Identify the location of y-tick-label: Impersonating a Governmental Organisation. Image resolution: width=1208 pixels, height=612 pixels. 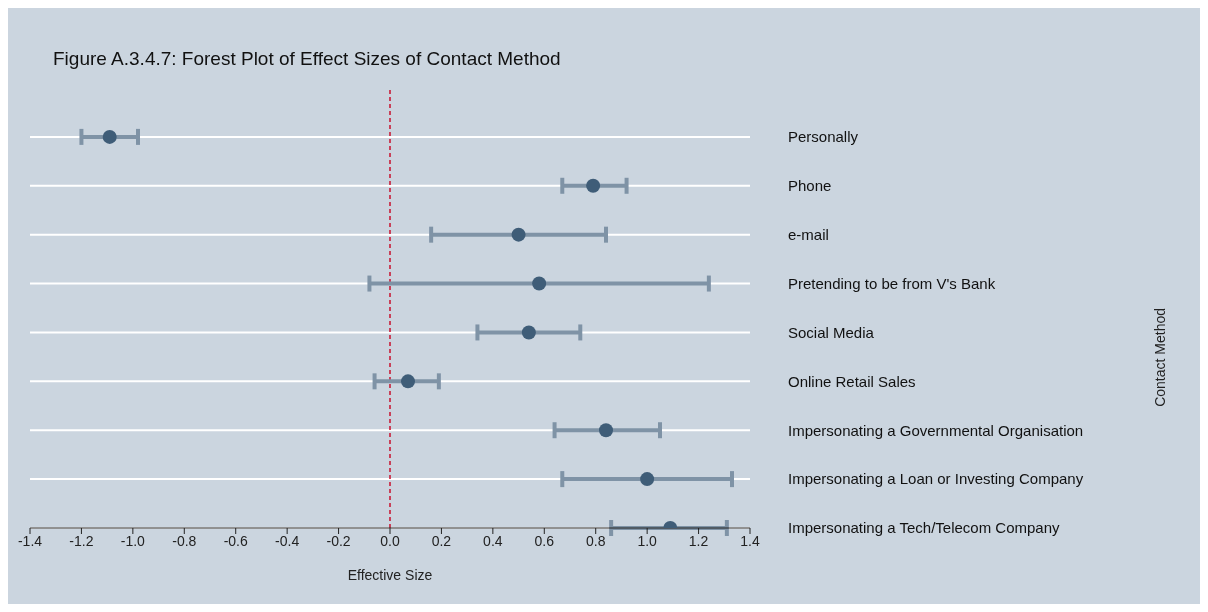
(936, 430).